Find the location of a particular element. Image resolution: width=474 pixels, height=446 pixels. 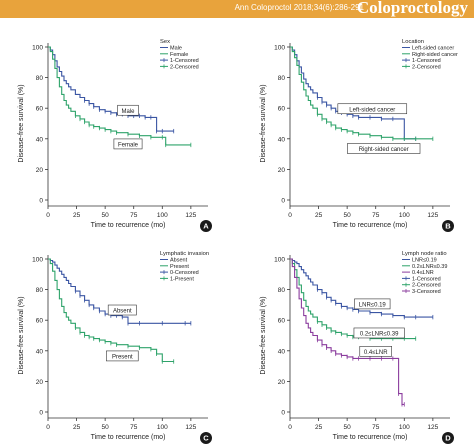

legend-entry: Right-sided cancer is located at coordinates (435, 55).